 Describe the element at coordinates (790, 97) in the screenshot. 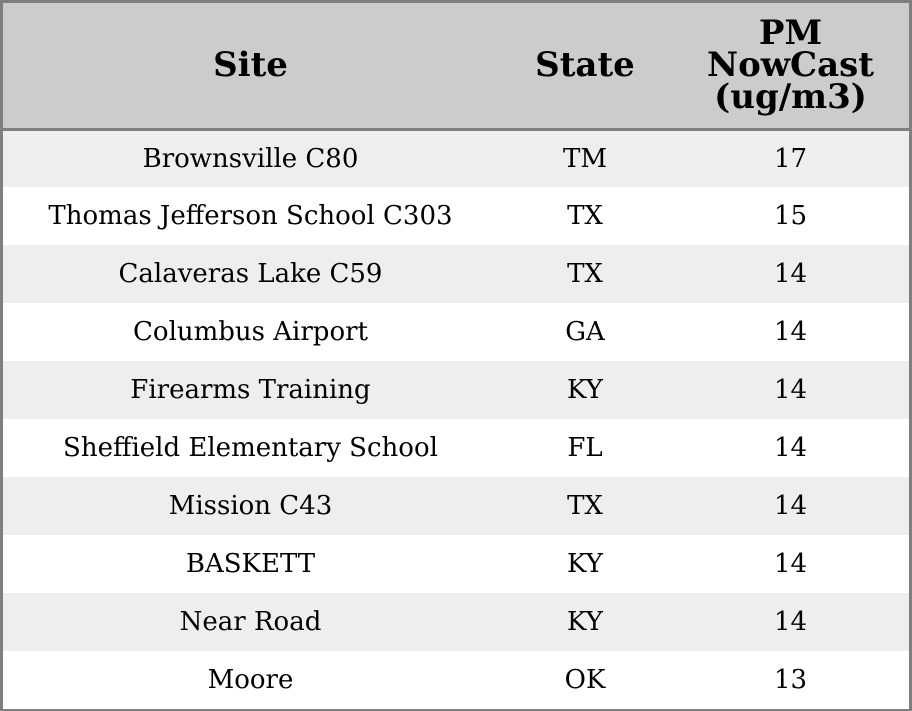

I see `header-pm-line-3: (ug/m3)` at that location.